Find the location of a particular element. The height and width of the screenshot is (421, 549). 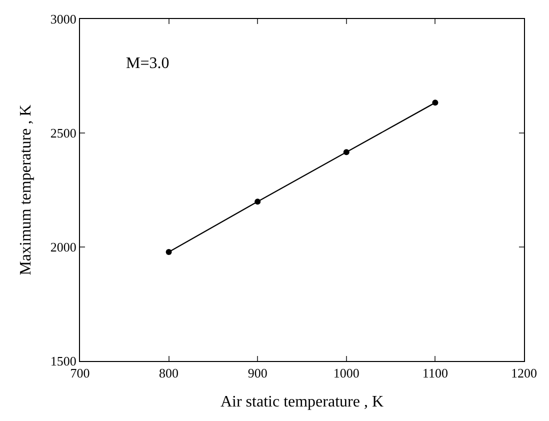

y-tick-label: 2000 is located at coordinates (63, 247).